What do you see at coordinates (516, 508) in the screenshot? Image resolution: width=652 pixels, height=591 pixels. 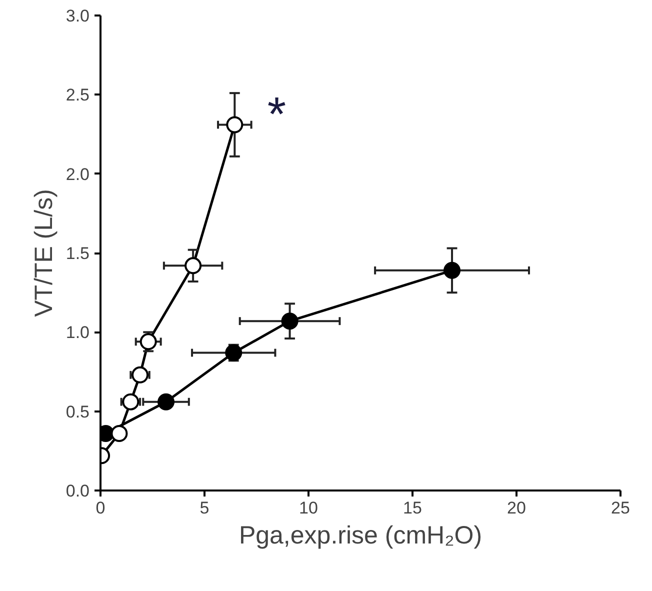 I see `x-tick-label: 20` at bounding box center [516, 508].